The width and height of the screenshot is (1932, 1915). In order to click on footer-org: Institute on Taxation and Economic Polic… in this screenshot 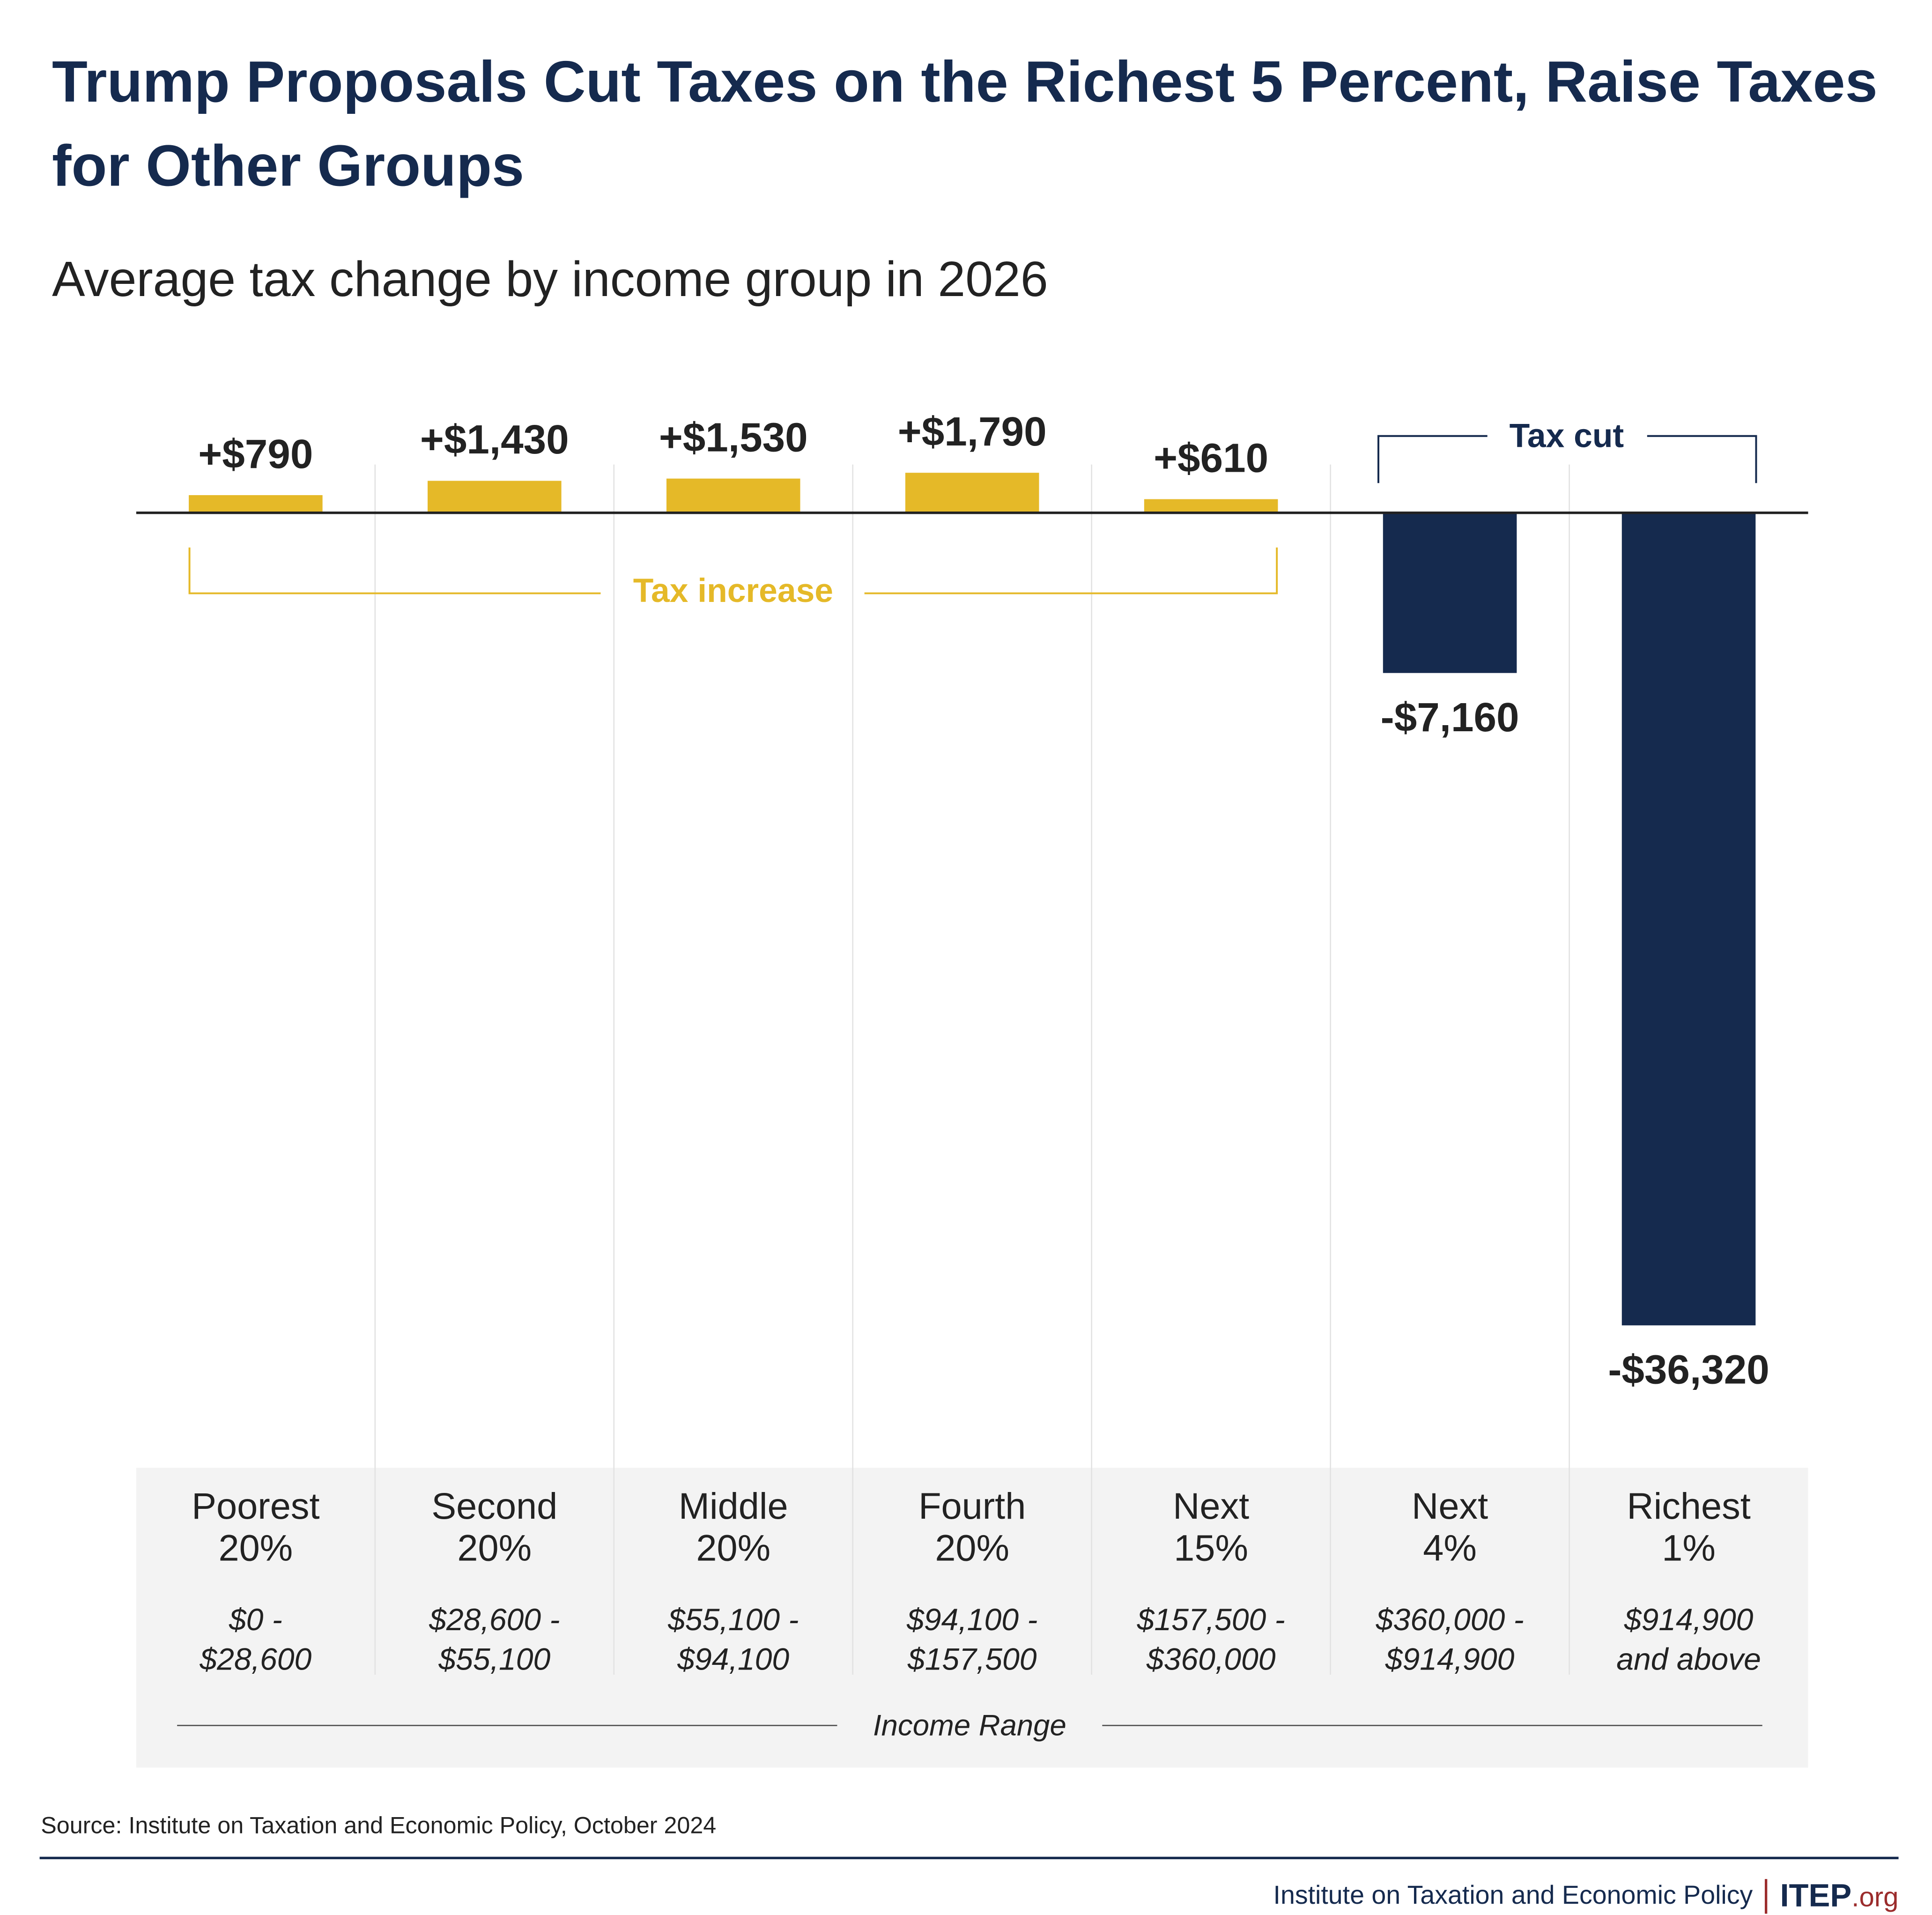, I will do `click(1513, 1896)`.